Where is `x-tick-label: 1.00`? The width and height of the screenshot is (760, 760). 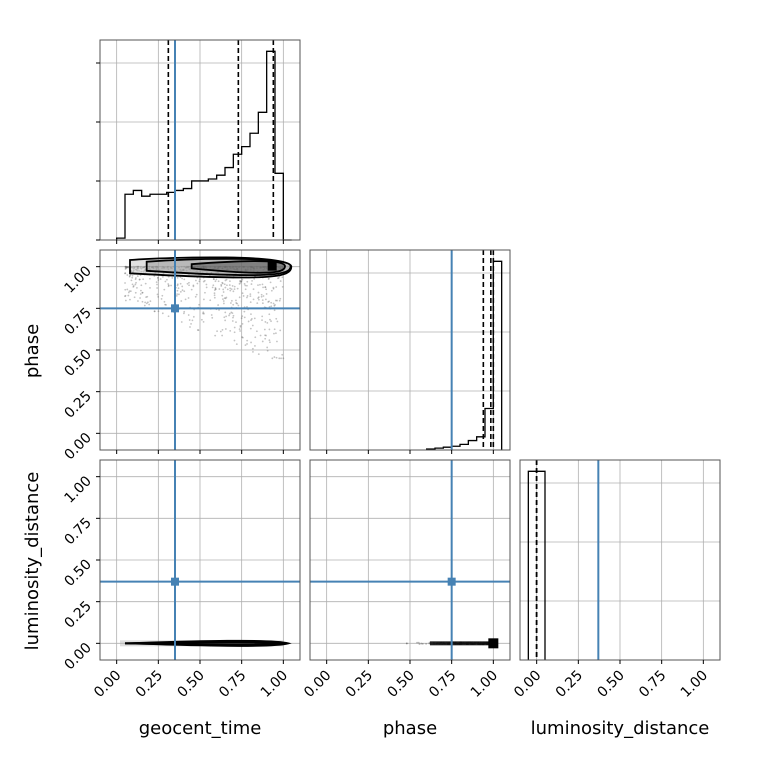
x-tick-label: 1.00 is located at coordinates (484, 684).